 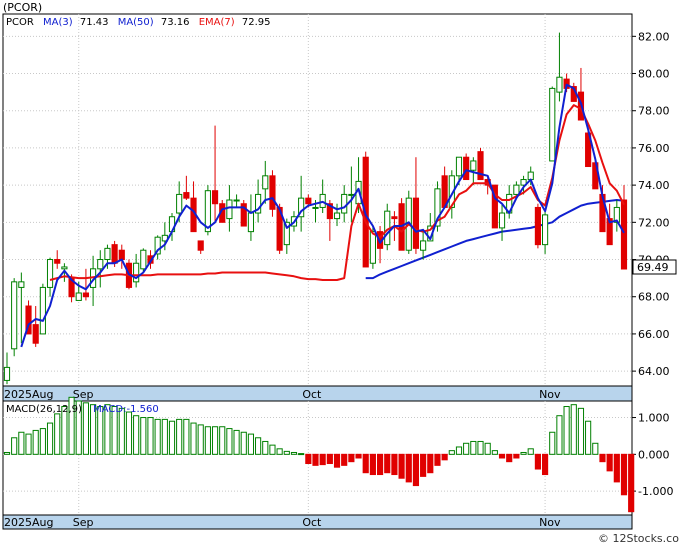 I want to click on price-y-tick-label: 64.00, so click(x=654, y=371).